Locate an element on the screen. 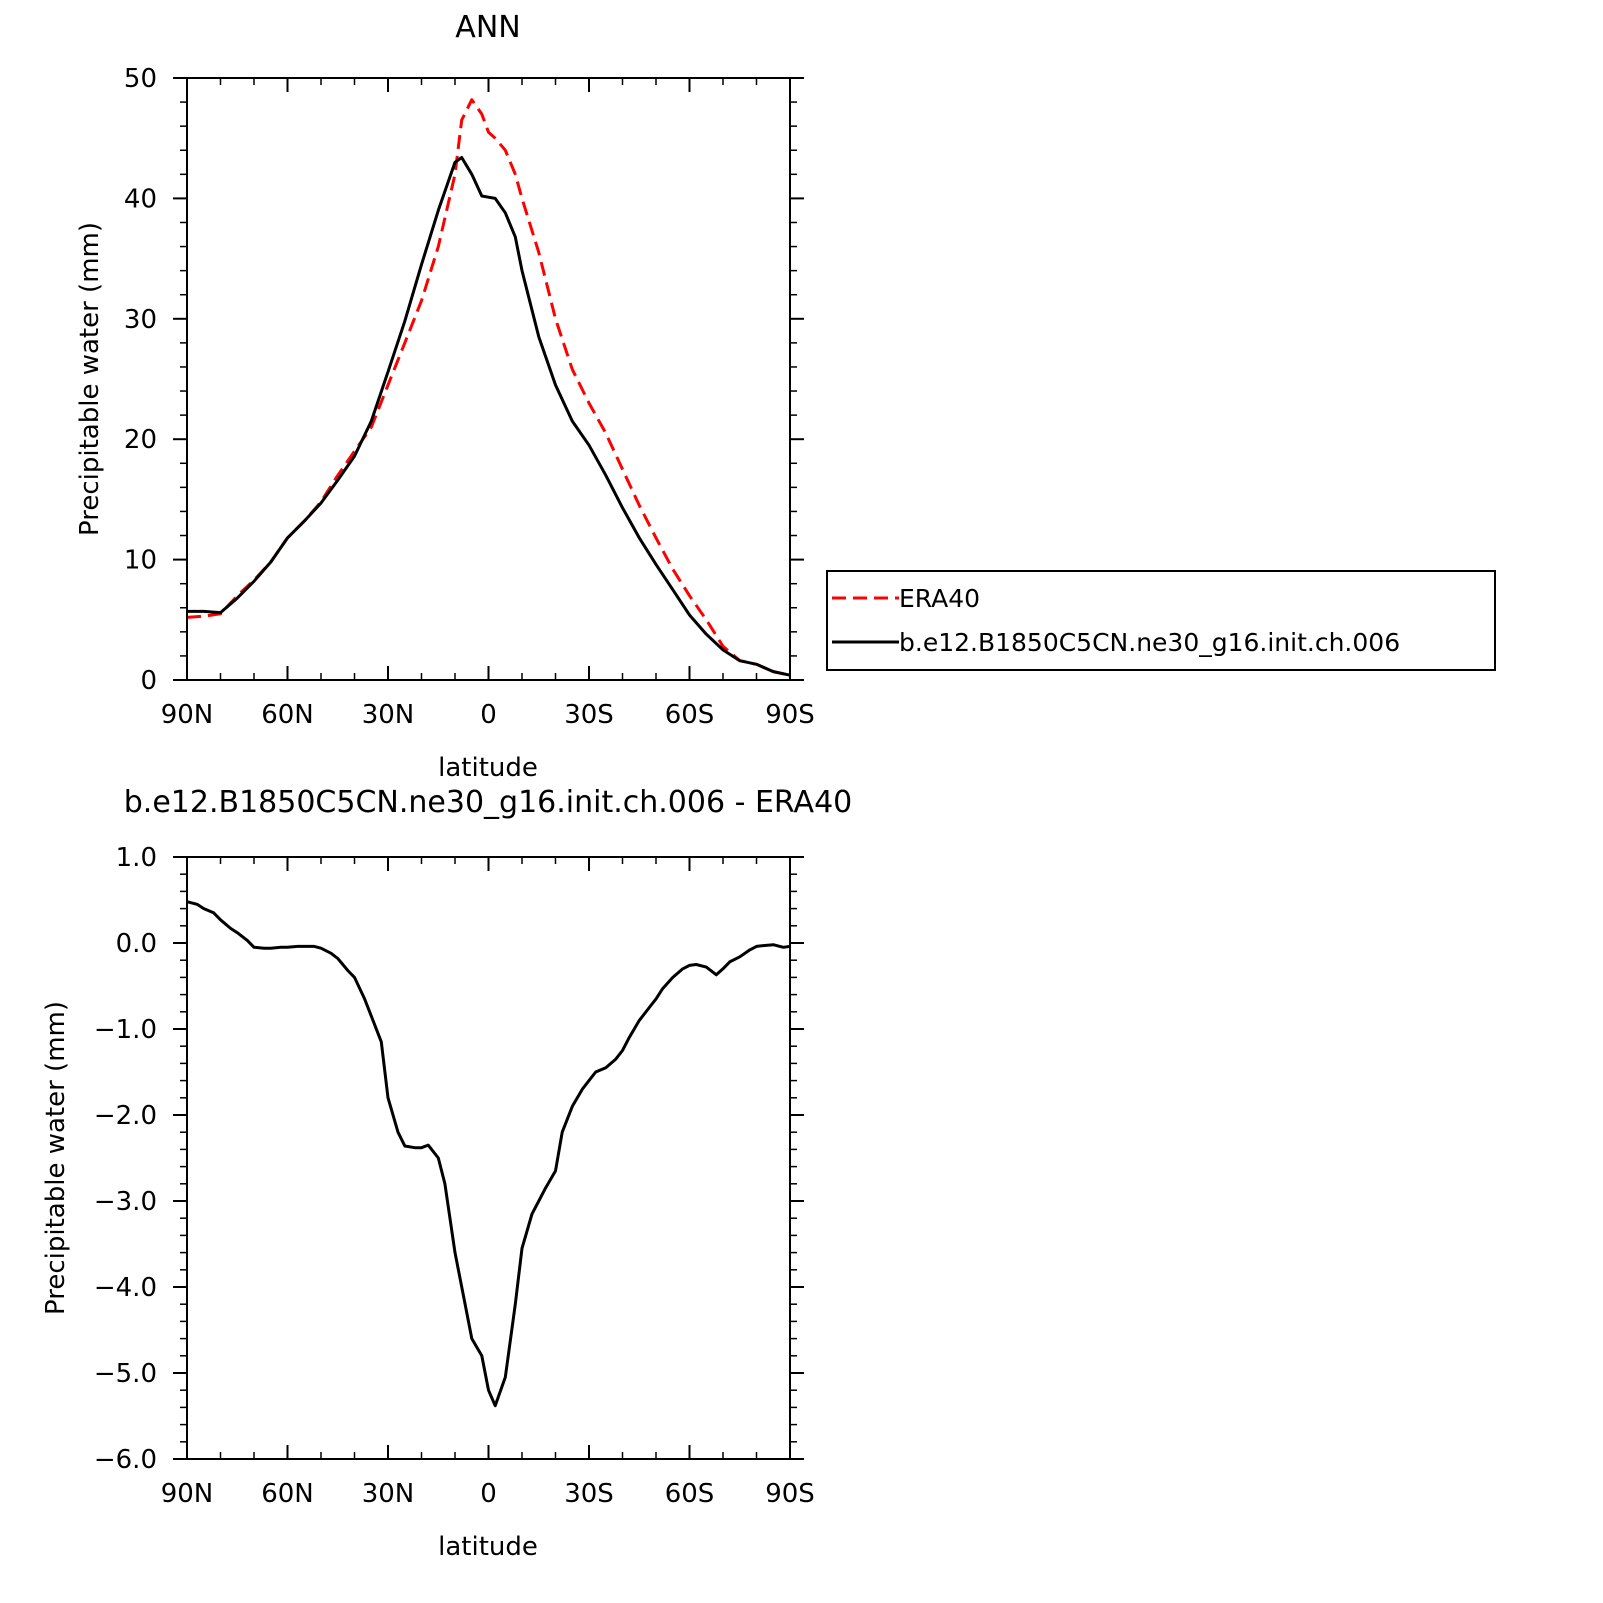 Image resolution: width=1603 pixels, height=1603 pixels. legend-entry-model: b.e12.B1850C5CN.ne30_g16.init.ch.006 is located at coordinates (1149, 642).